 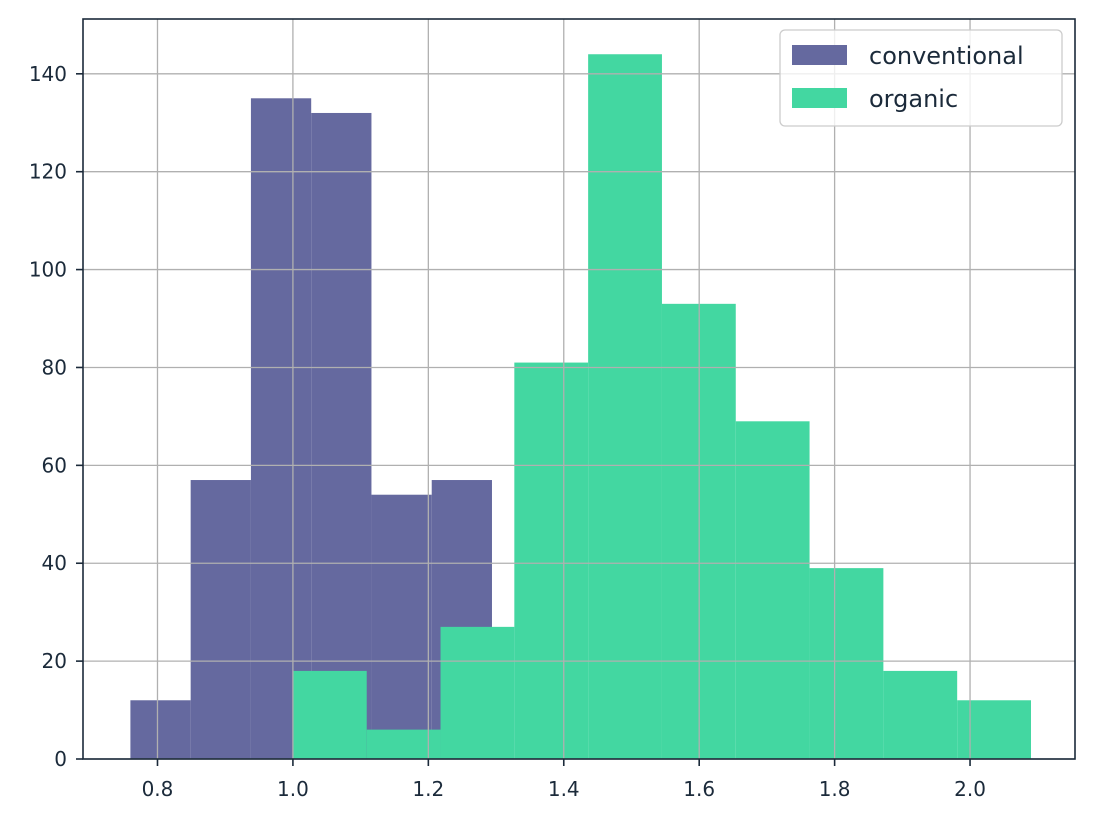 What do you see at coordinates (835, 789) in the screenshot?
I see `x-tick-label: 1.8` at bounding box center [835, 789].